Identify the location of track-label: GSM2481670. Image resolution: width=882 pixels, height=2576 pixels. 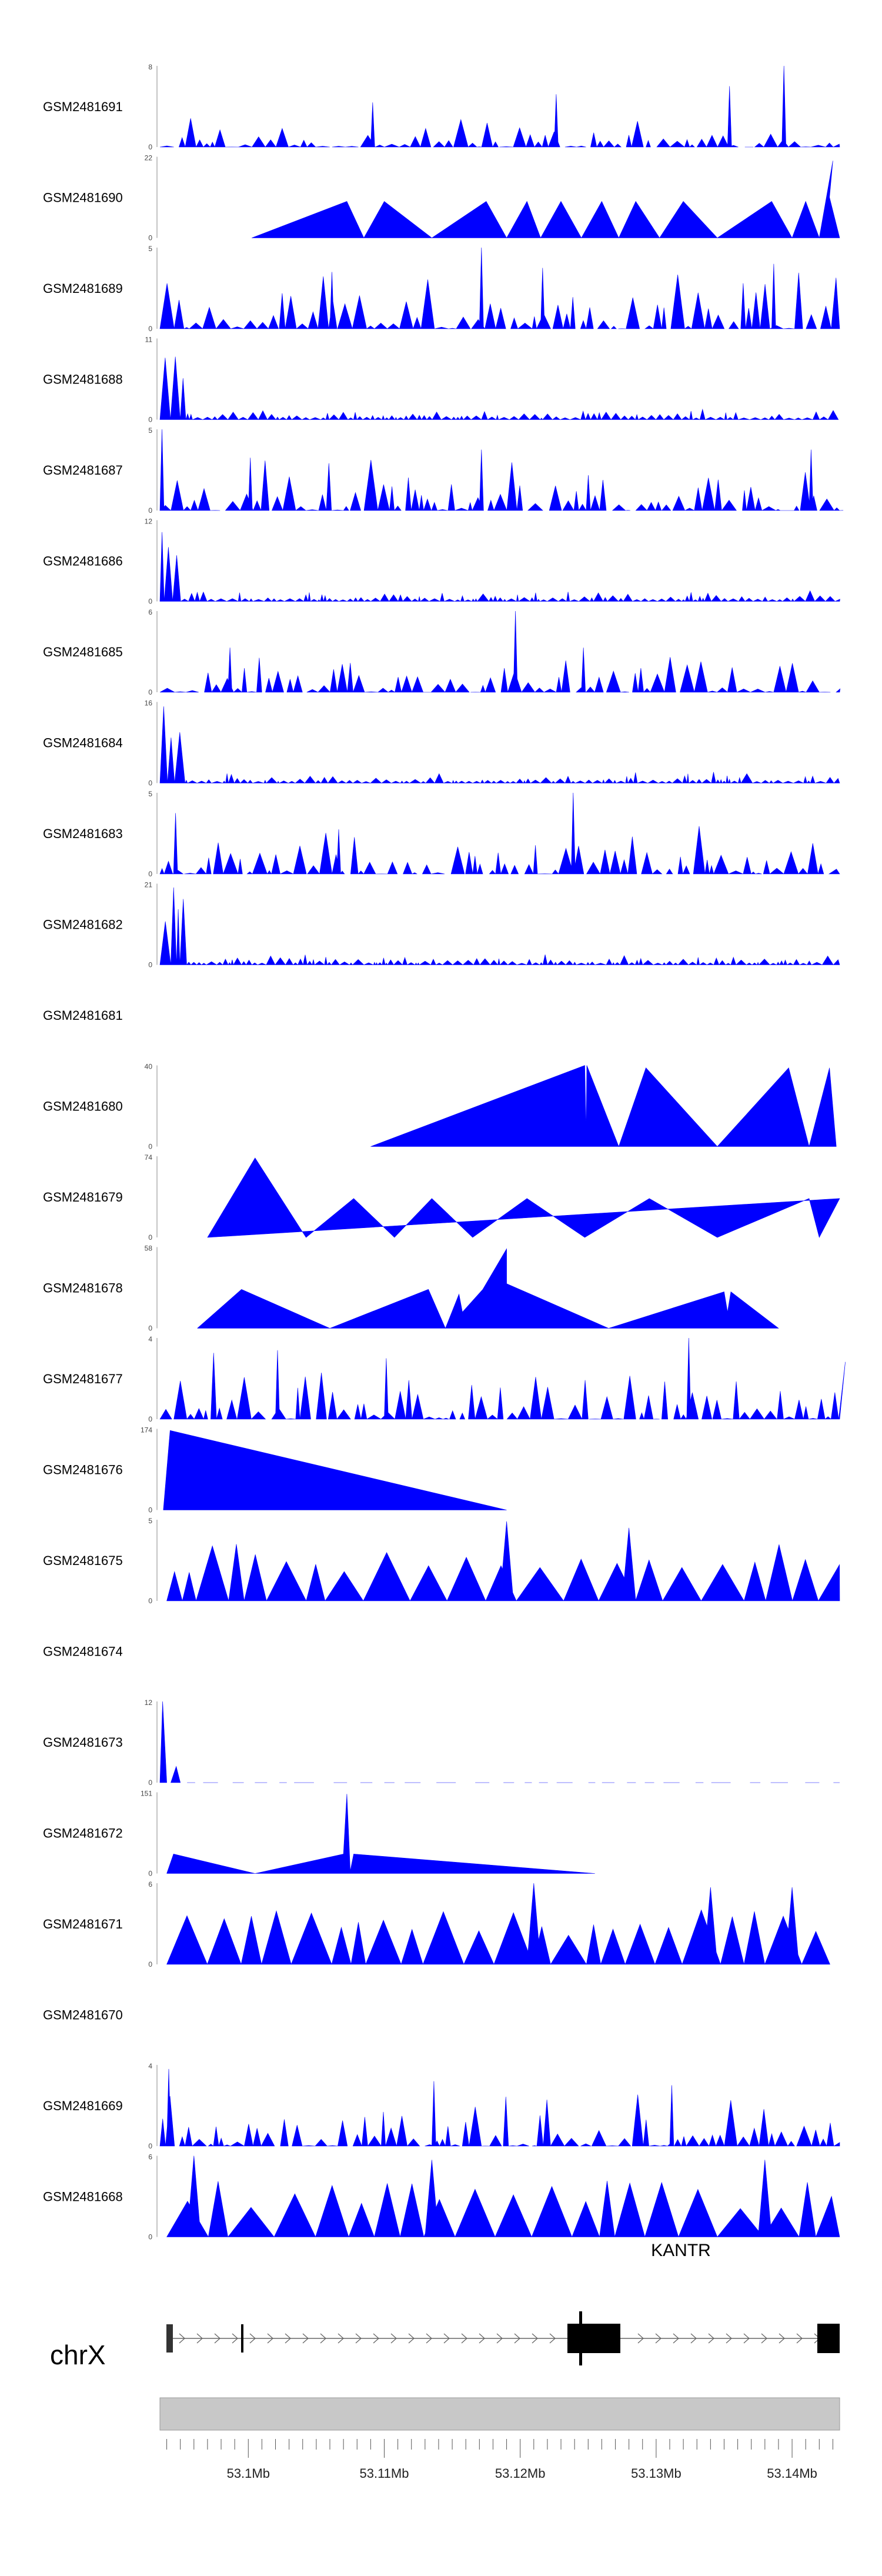
(83, 2015).